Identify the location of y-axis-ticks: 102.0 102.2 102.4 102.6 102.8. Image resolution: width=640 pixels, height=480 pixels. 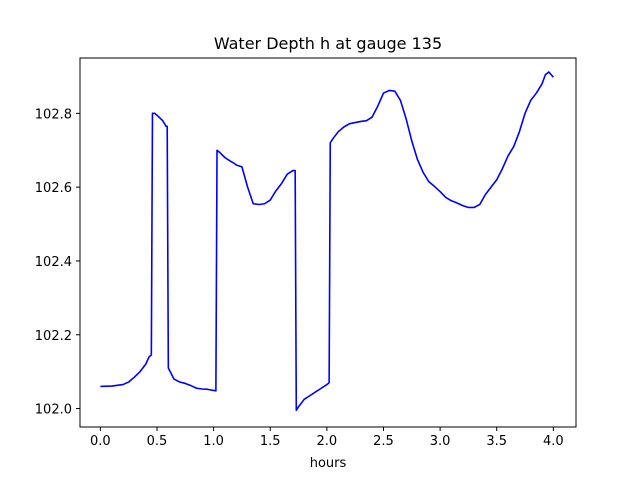
(57, 262).